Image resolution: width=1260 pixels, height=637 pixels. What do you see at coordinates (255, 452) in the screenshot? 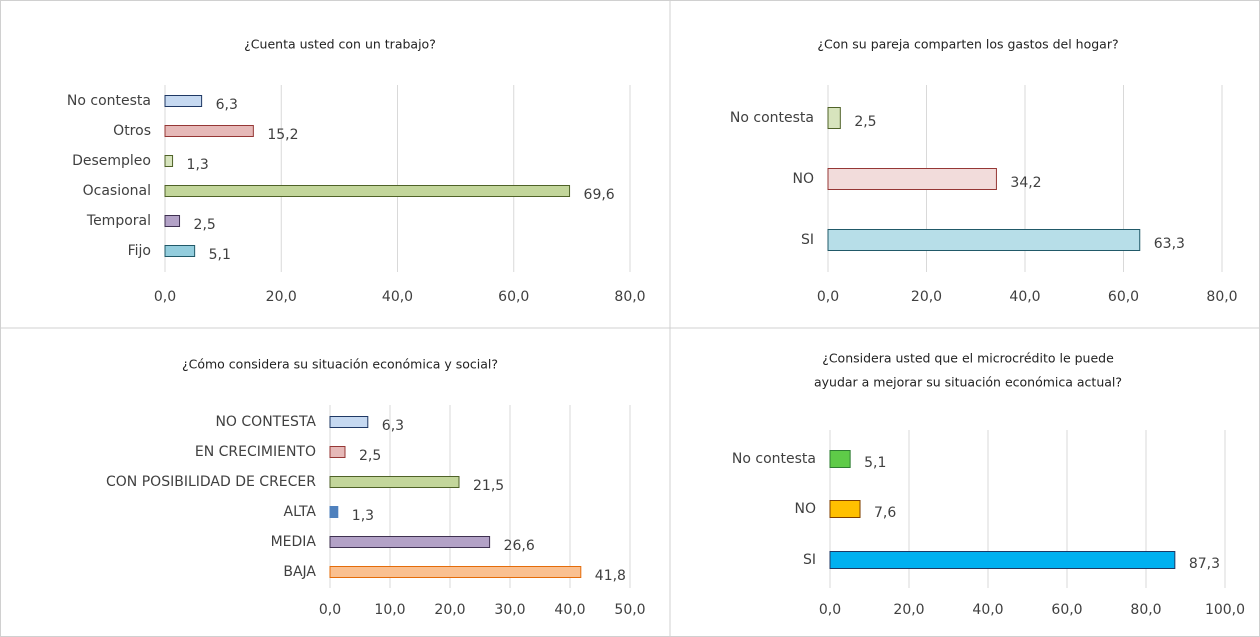
I see `category-label: EN CRECIMIENTO` at bounding box center [255, 452].